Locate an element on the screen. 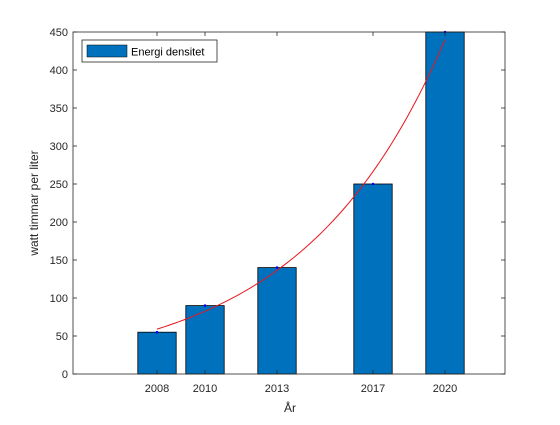  y-tick-label: 200 is located at coordinates (59, 223).